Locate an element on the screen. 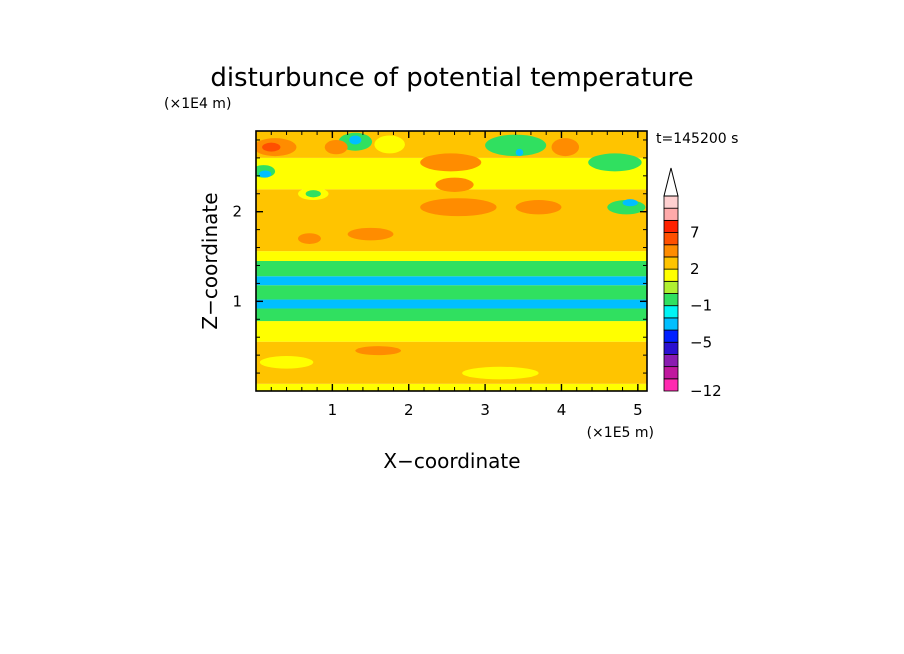 This screenshot has width=904, height=654. y-tick-label-0: 1 is located at coordinates (237, 301).